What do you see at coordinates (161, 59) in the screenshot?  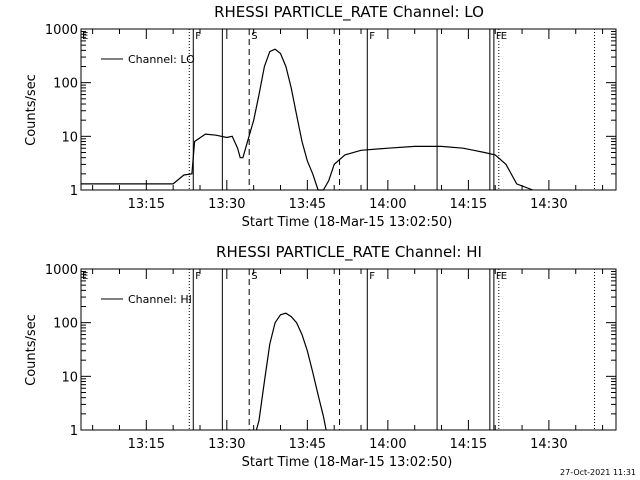 I see `legend-label: Channel: LO` at bounding box center [161, 59].